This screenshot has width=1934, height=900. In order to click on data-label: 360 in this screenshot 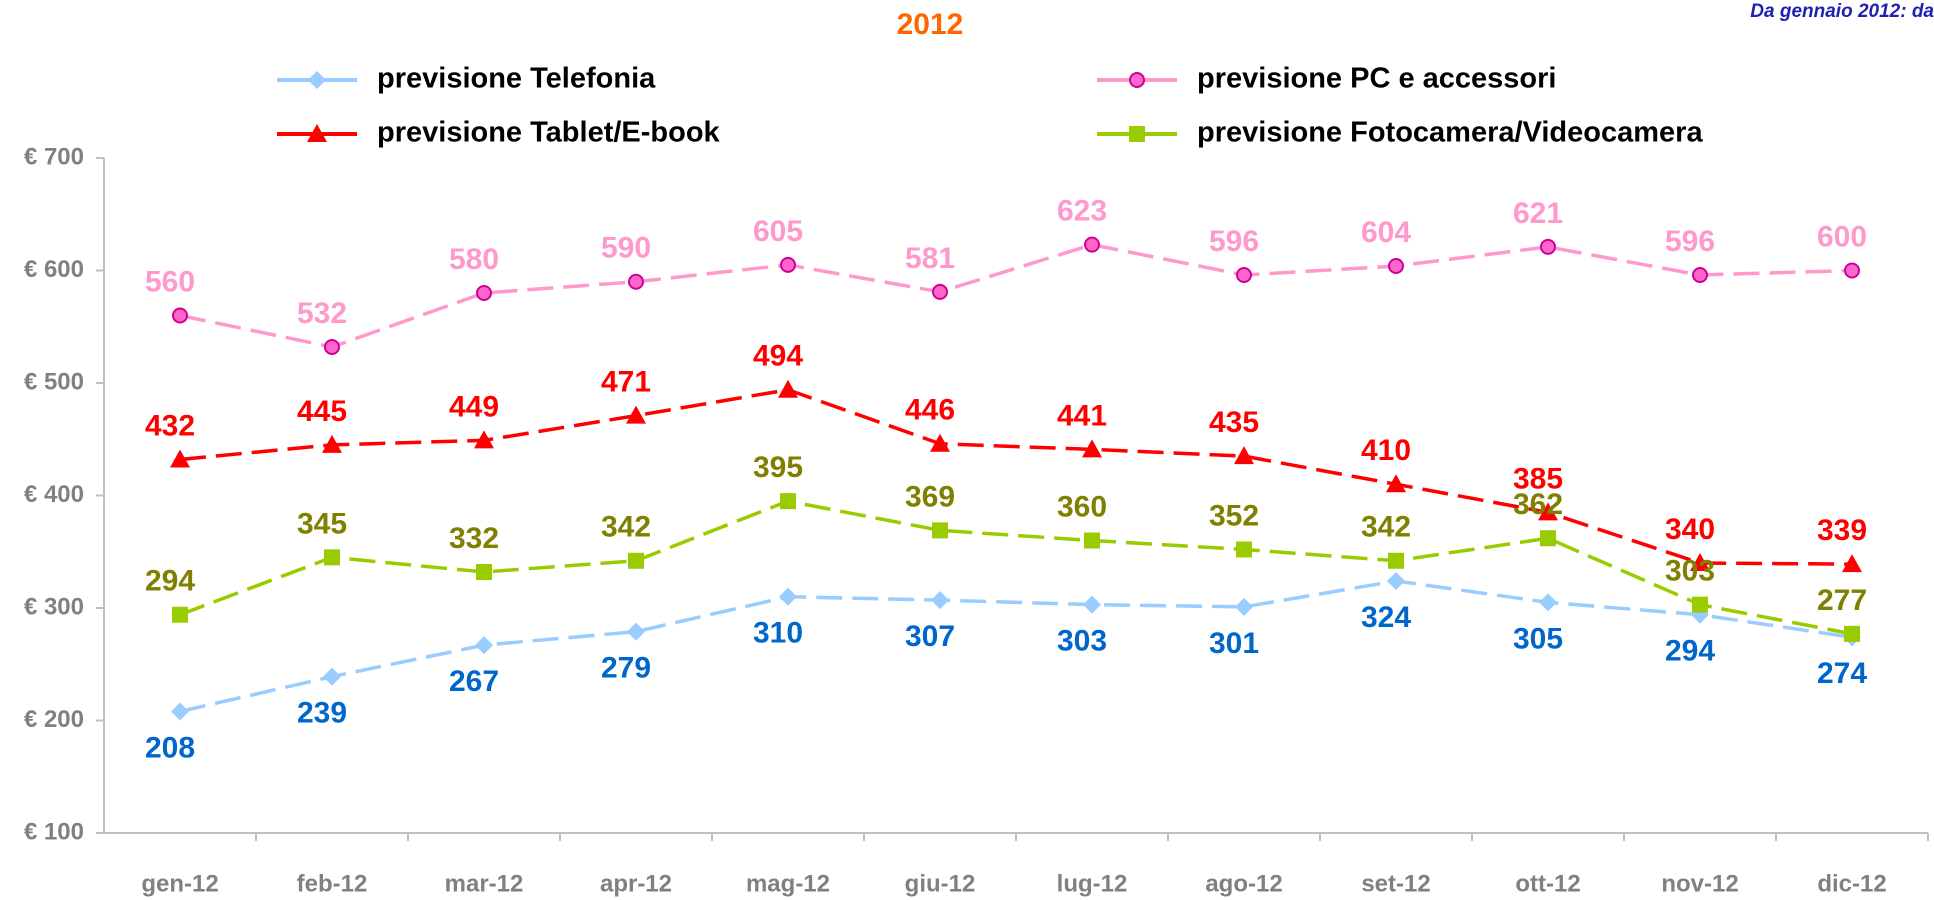, I will do `click(1082, 506)`.